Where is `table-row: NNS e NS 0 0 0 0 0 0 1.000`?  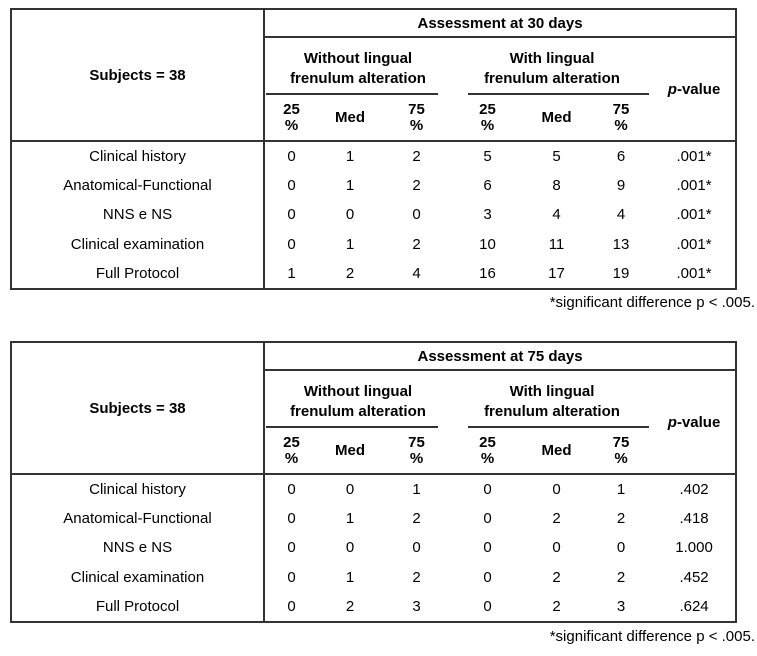 table-row: NNS e NS 0 0 0 0 0 0 1.000 is located at coordinates (373, 548).